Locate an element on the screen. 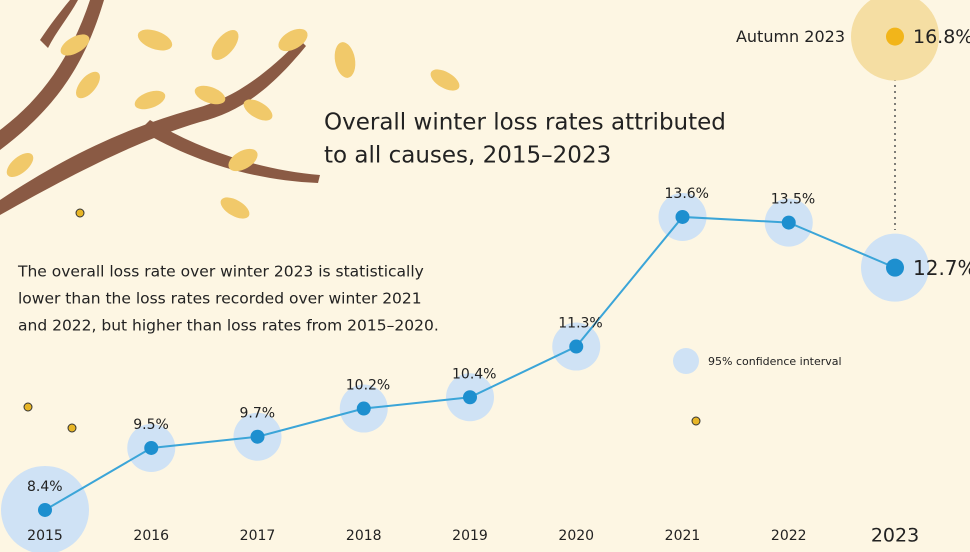 The height and width of the screenshot is (552, 970). data-label: 8.4% is located at coordinates (45, 487).